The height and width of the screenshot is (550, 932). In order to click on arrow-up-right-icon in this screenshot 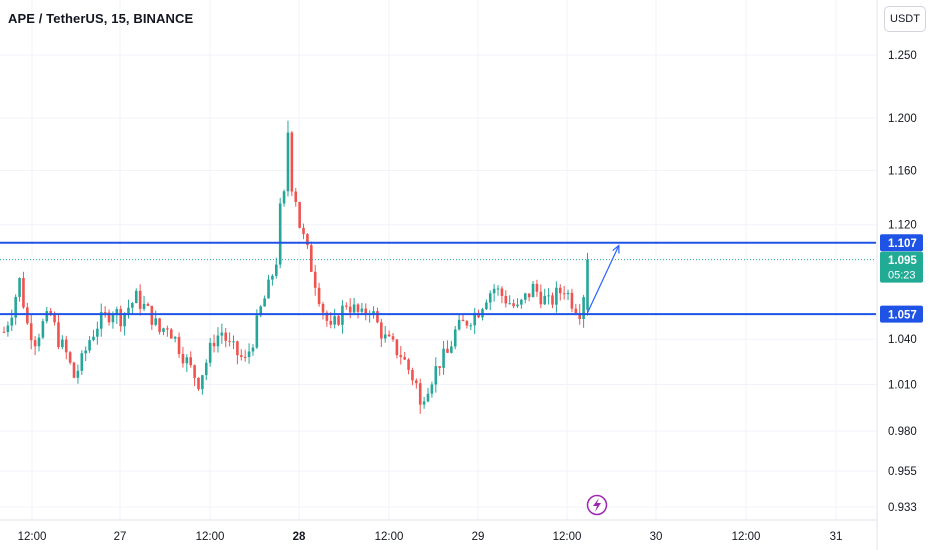, I will do `click(603, 278)`.